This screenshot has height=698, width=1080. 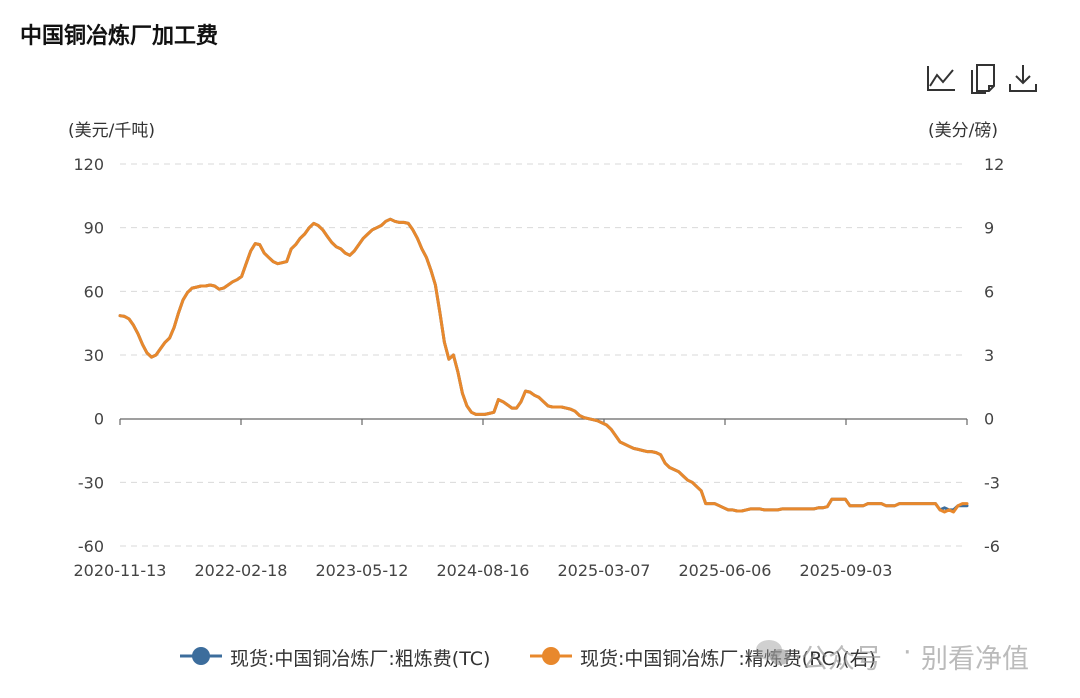 What do you see at coordinates (94, 228) in the screenshot?
I see `y-left-tick-label: 90` at bounding box center [94, 228].